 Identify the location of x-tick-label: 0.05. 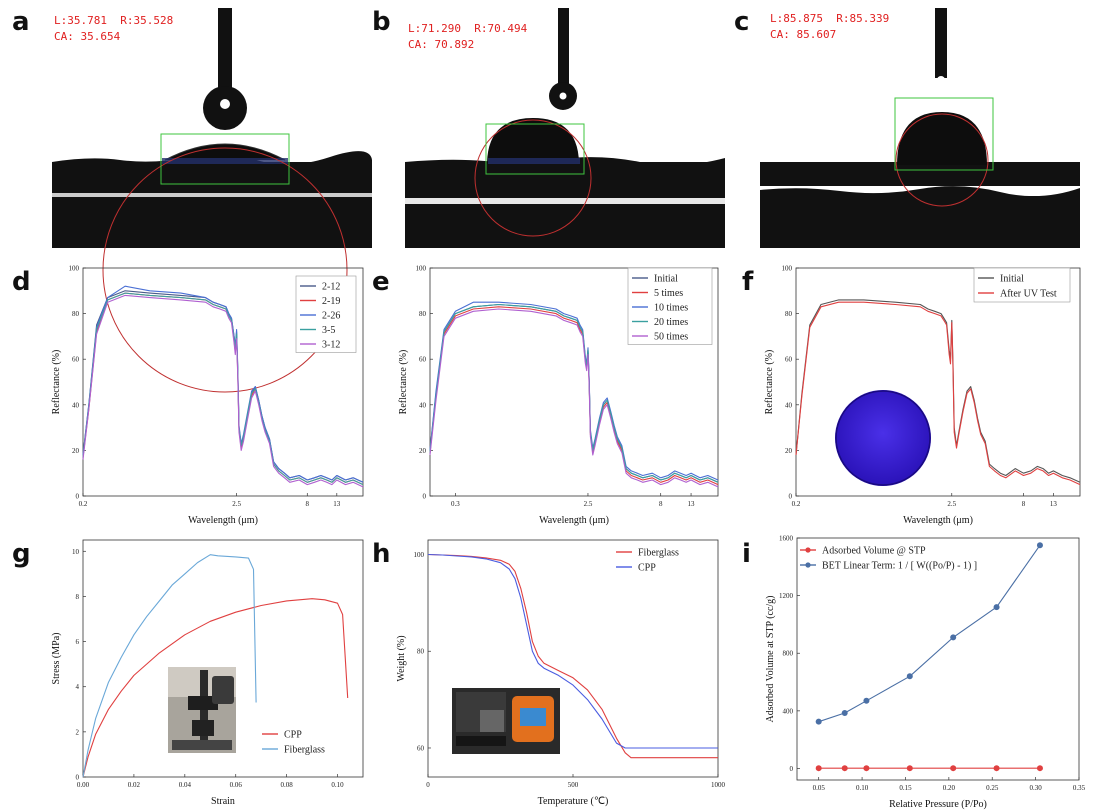
(819, 788).